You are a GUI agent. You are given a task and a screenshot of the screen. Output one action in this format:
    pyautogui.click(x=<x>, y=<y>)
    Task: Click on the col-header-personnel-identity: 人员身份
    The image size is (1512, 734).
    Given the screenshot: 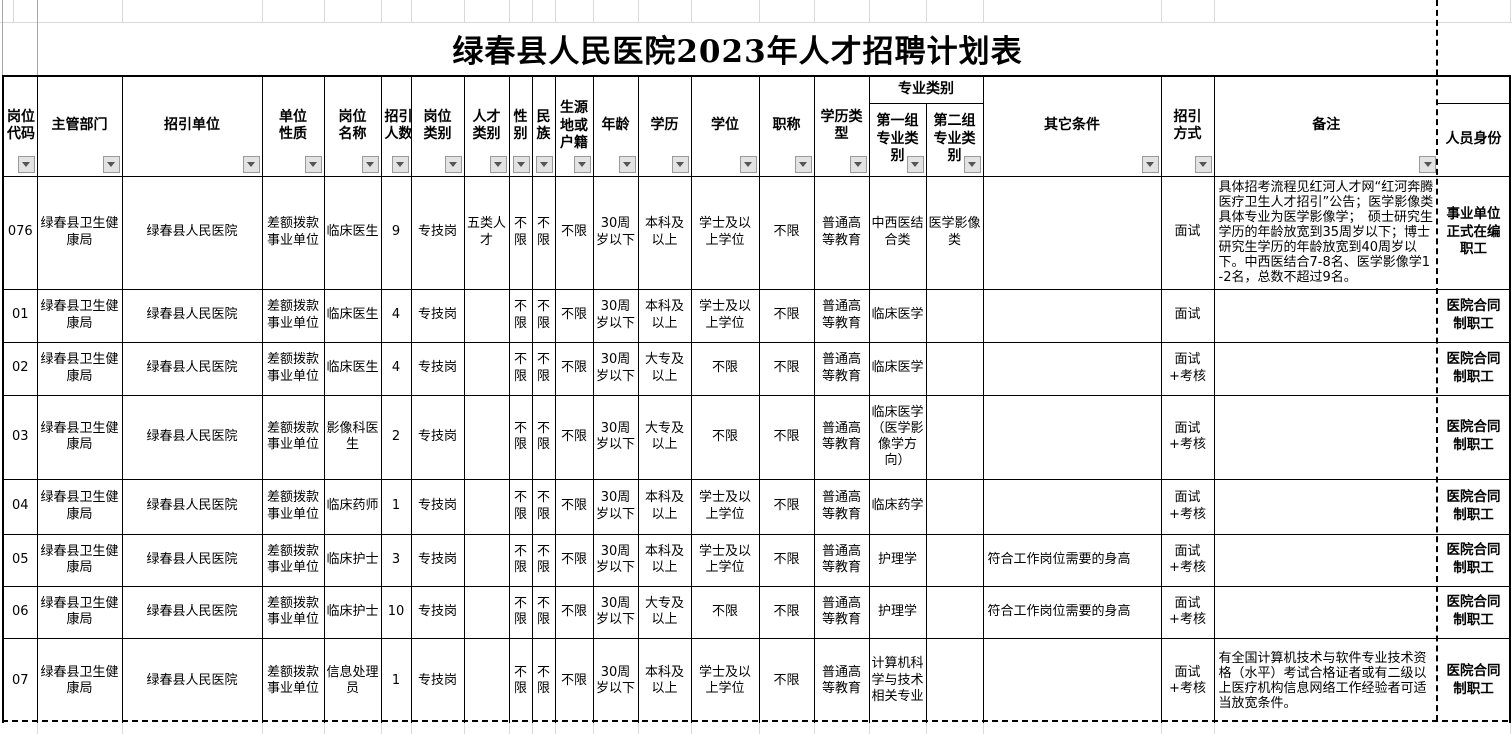 What is the action you would take?
    pyautogui.click(x=1474, y=139)
    